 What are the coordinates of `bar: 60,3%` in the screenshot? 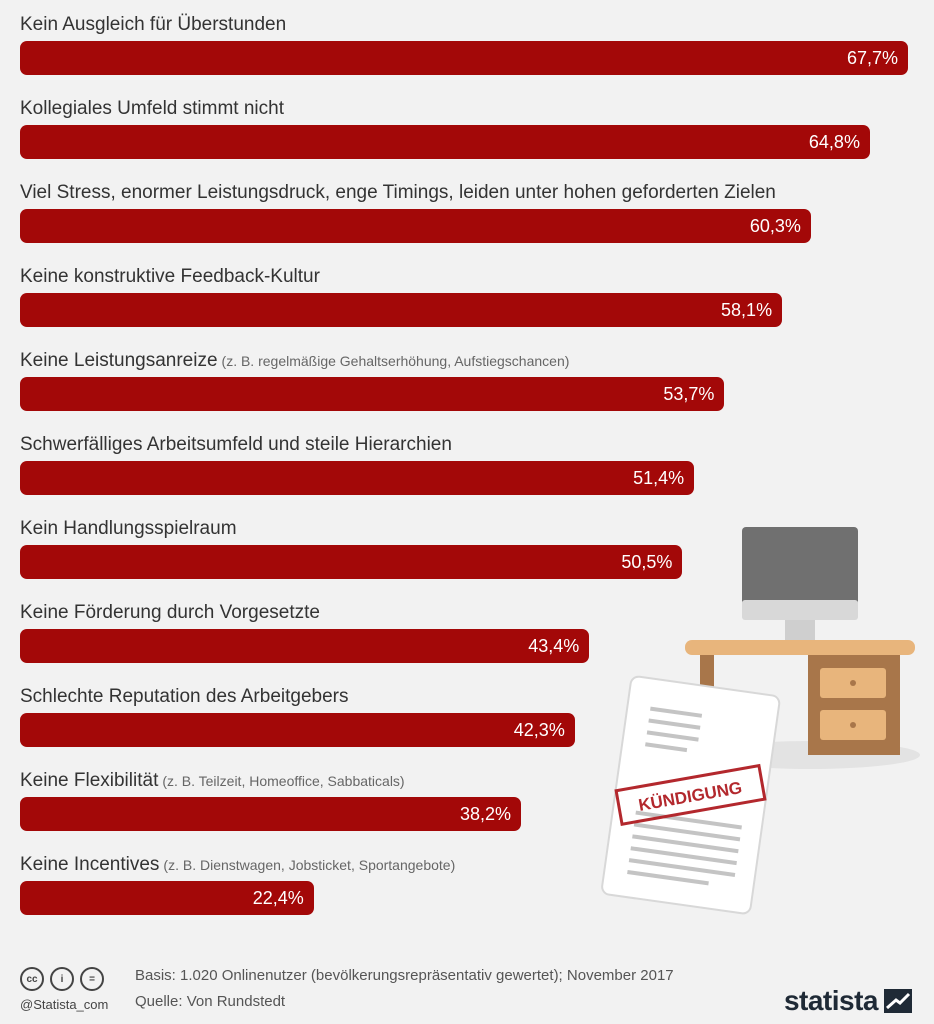 It's located at (415, 226).